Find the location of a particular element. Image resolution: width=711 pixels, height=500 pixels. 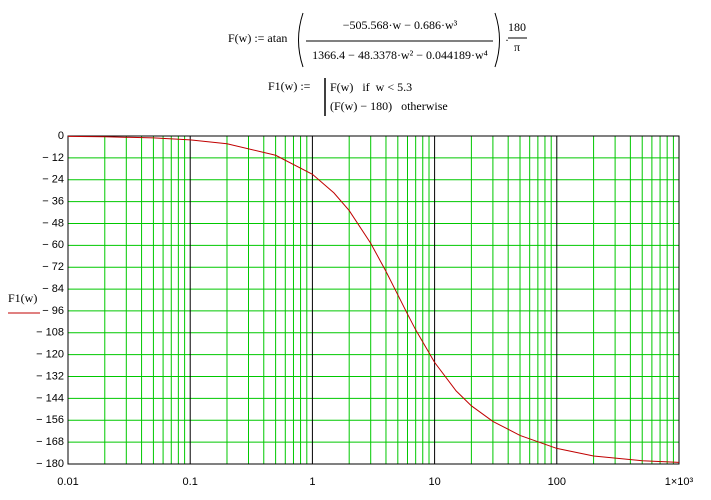

paren-right is located at coordinates (497, 40).